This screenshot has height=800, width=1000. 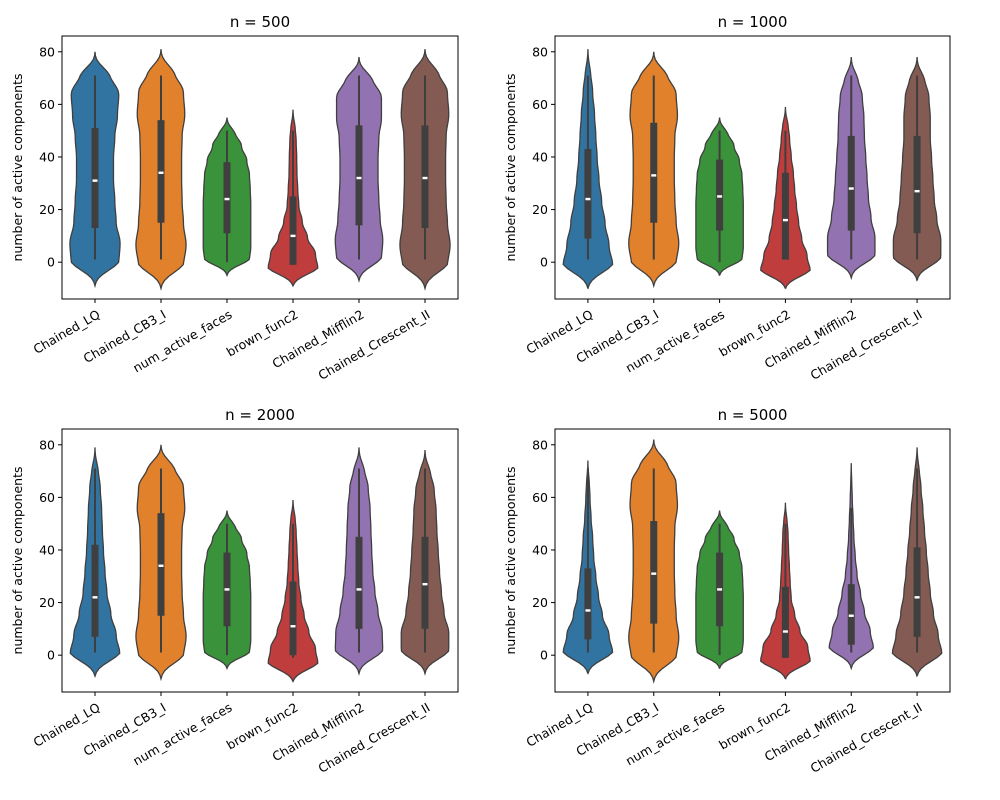 I want to click on subplot-title: n = 5000, so click(x=753, y=415).